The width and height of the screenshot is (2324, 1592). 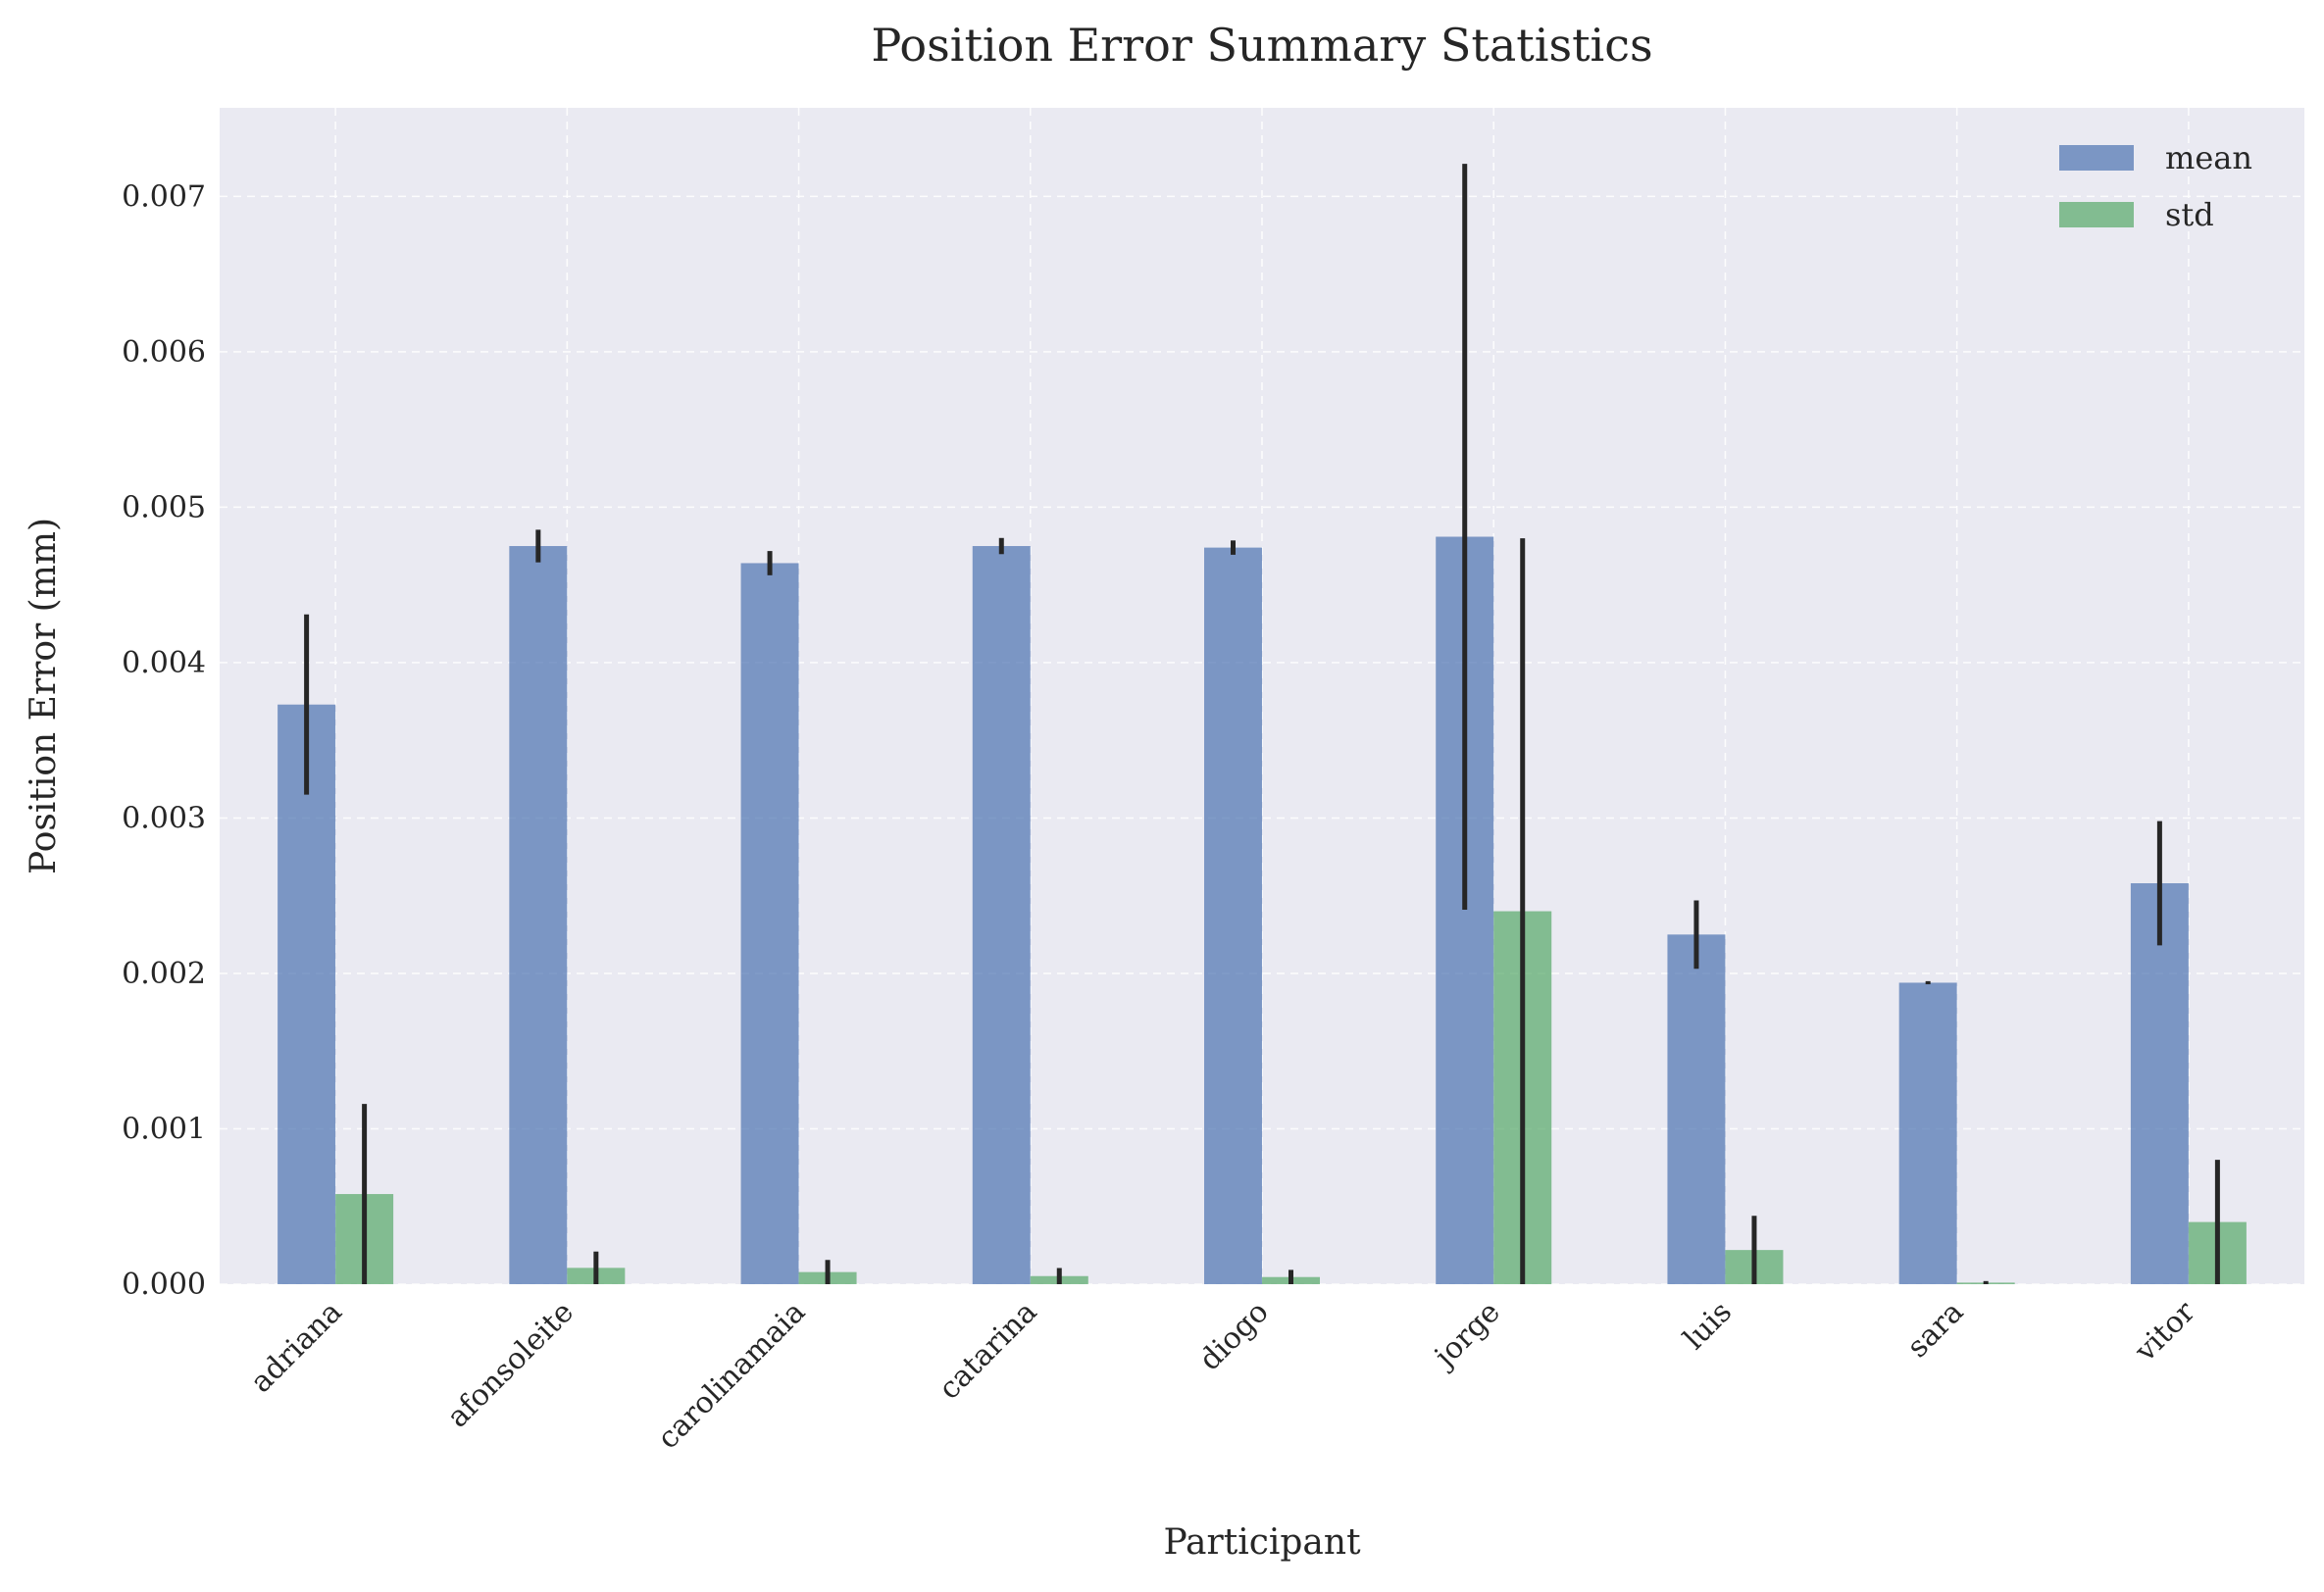 What do you see at coordinates (2208, 157) in the screenshot?
I see `legend-label-mean: mean` at bounding box center [2208, 157].